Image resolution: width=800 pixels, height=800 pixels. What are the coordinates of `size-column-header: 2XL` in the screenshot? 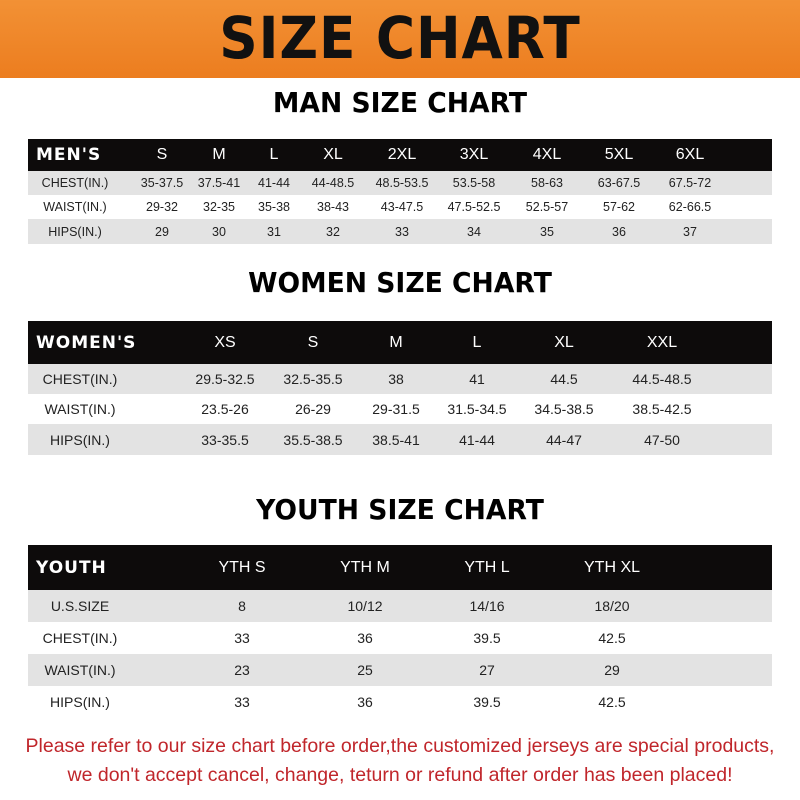 It's located at (402, 154).